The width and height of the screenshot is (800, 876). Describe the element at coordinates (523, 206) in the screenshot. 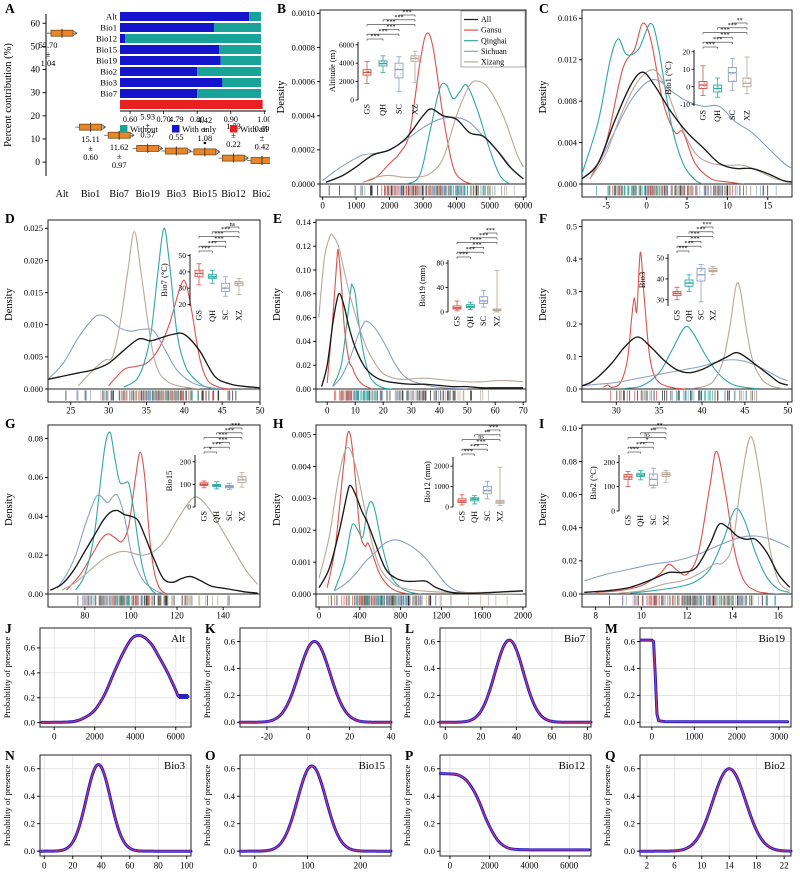

I see `svg-text: 6000` at that location.